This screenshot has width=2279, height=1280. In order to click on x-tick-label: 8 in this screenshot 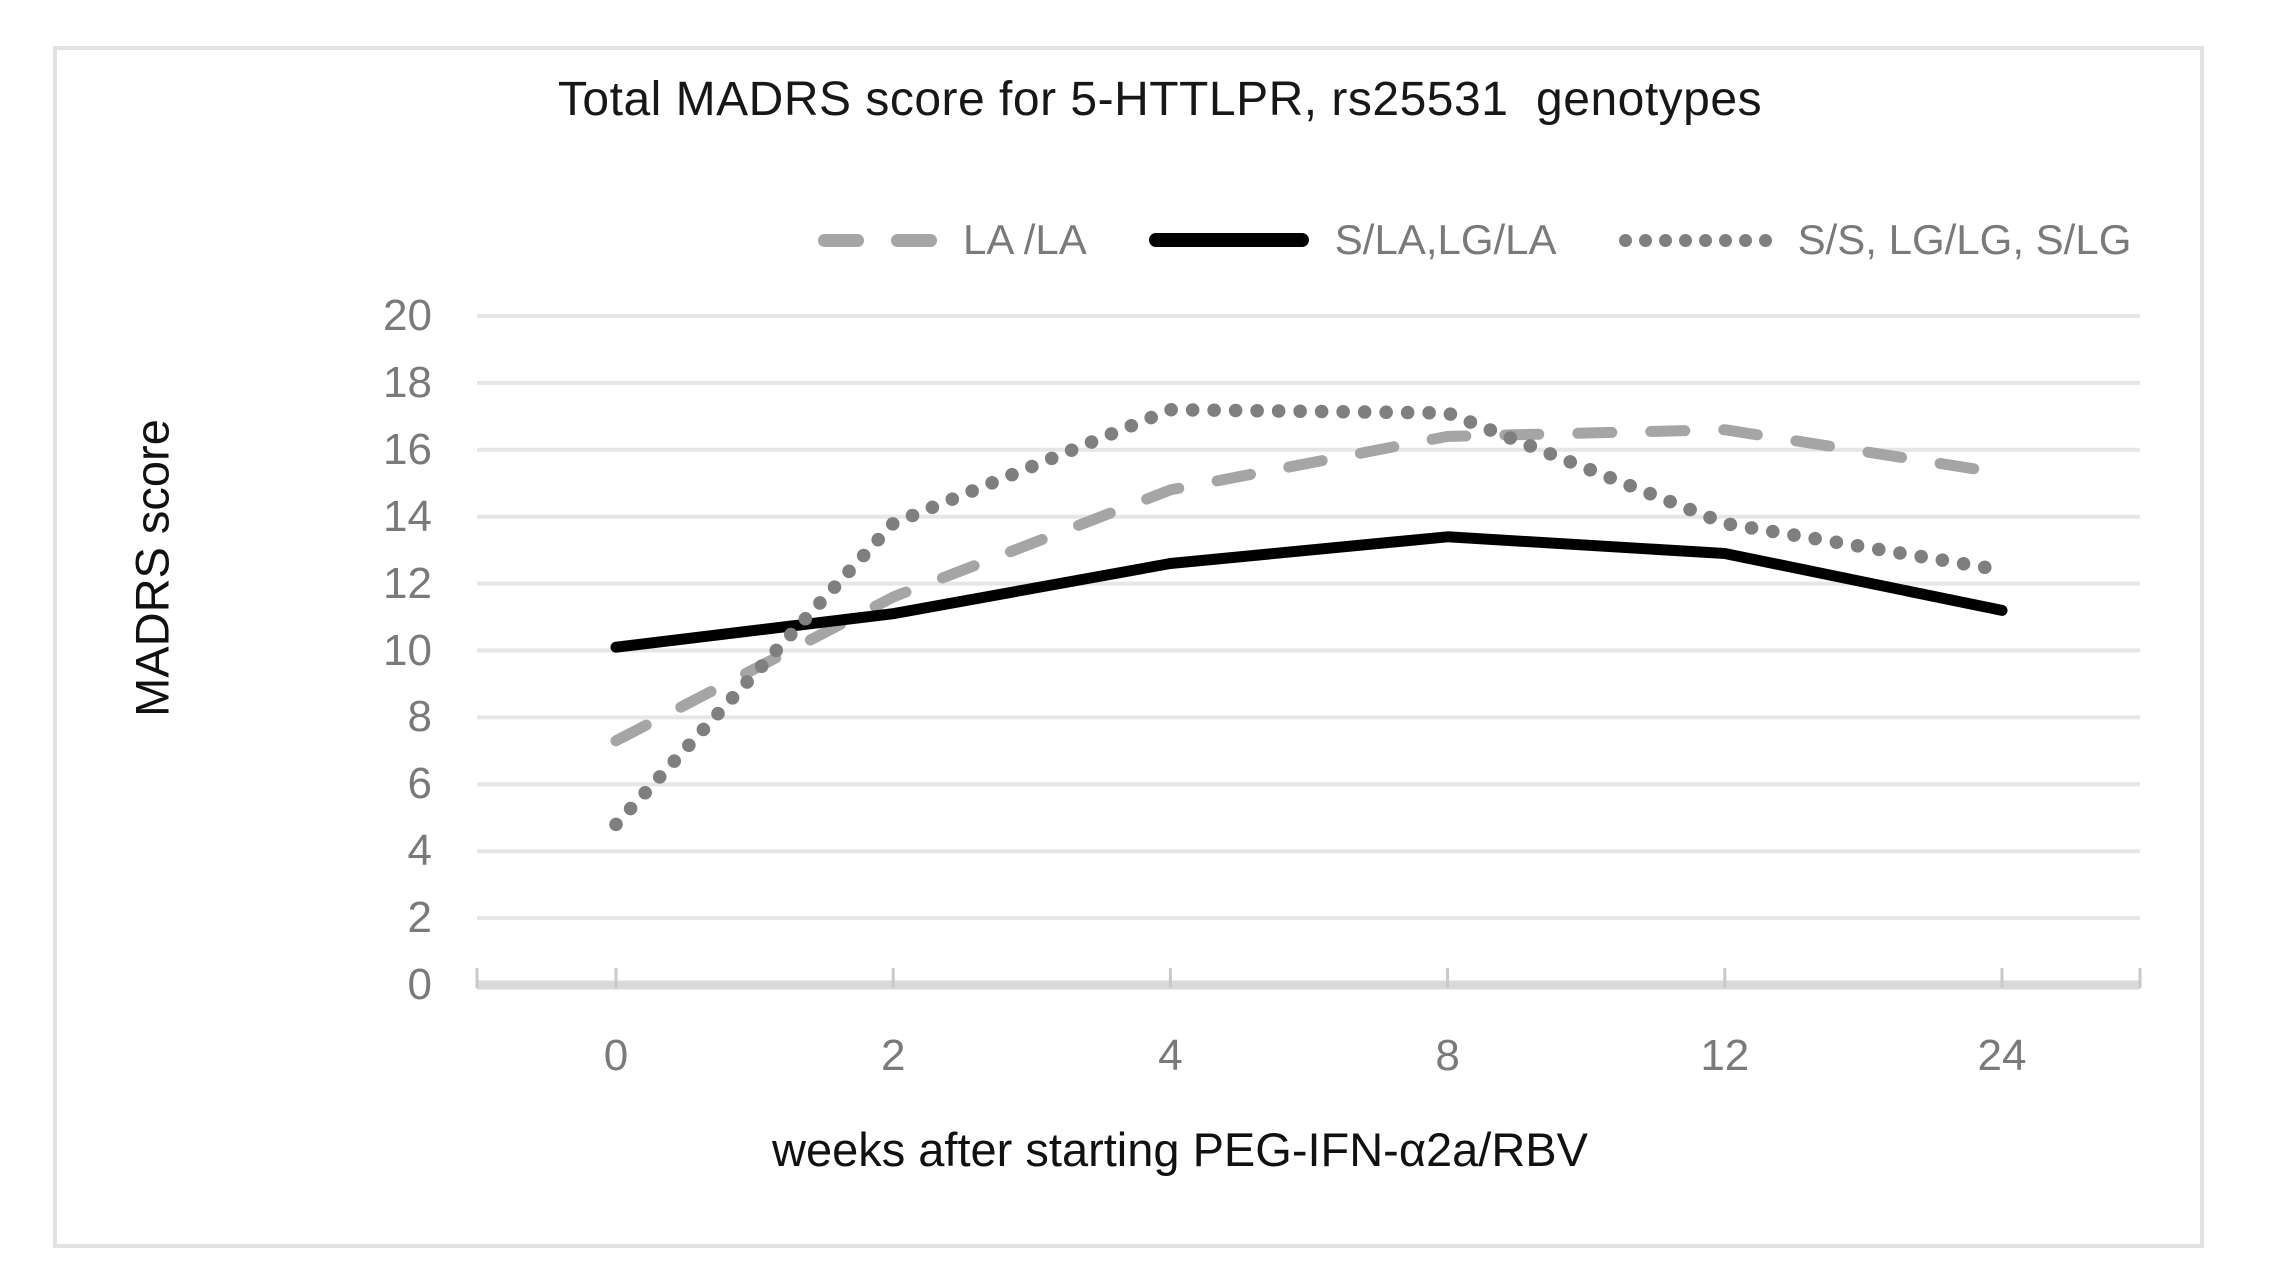, I will do `click(1447, 1055)`.